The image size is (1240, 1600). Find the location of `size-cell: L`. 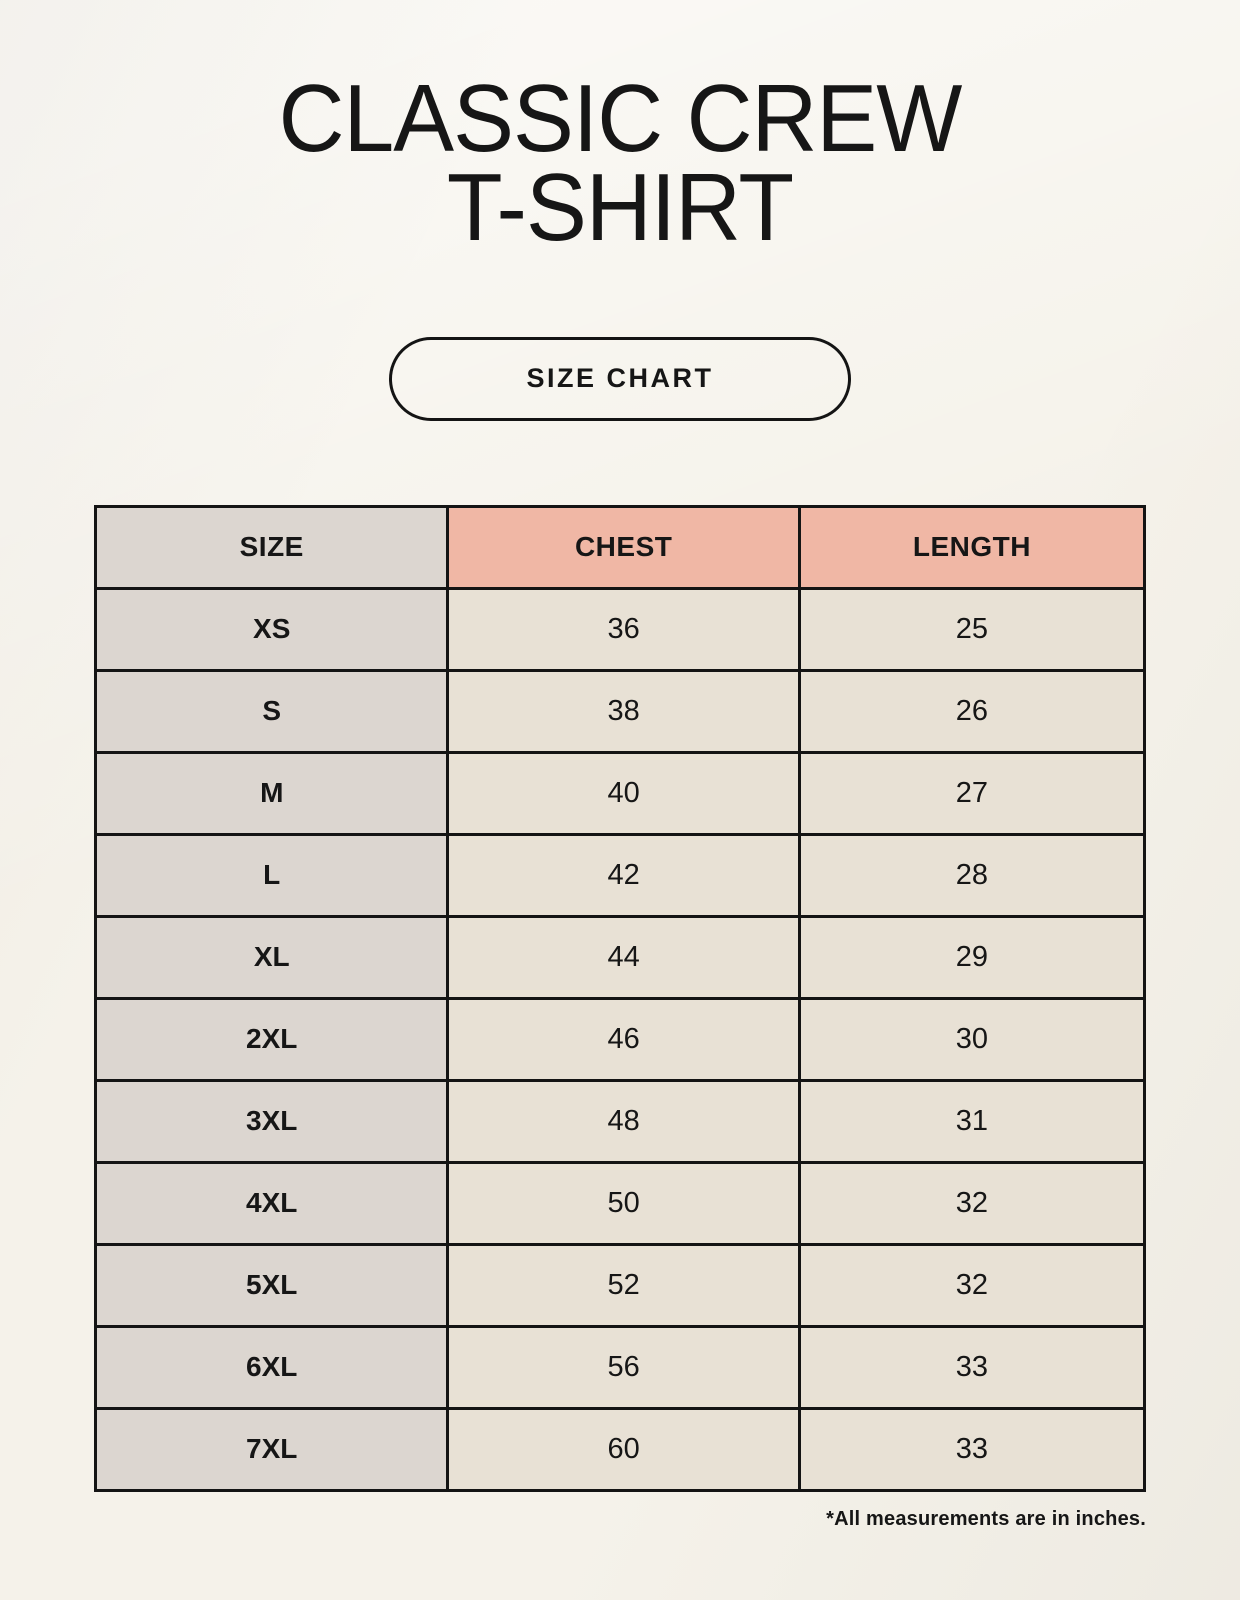

size-cell: L is located at coordinates (271, 875).